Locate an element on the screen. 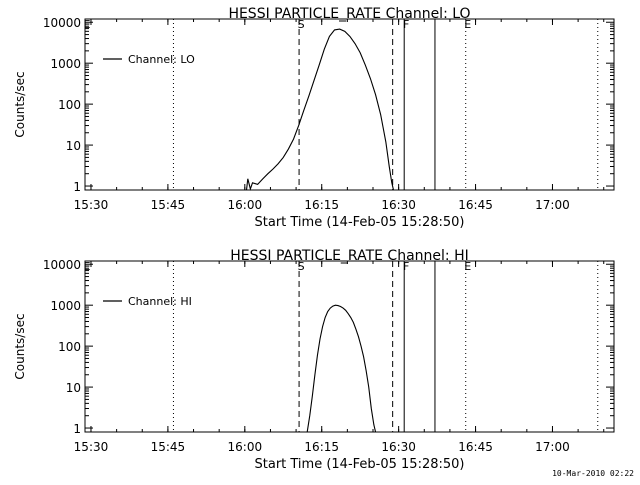  chart-title: HESSI PARTICLE_RATE Channel: LO is located at coordinates (349, 14).